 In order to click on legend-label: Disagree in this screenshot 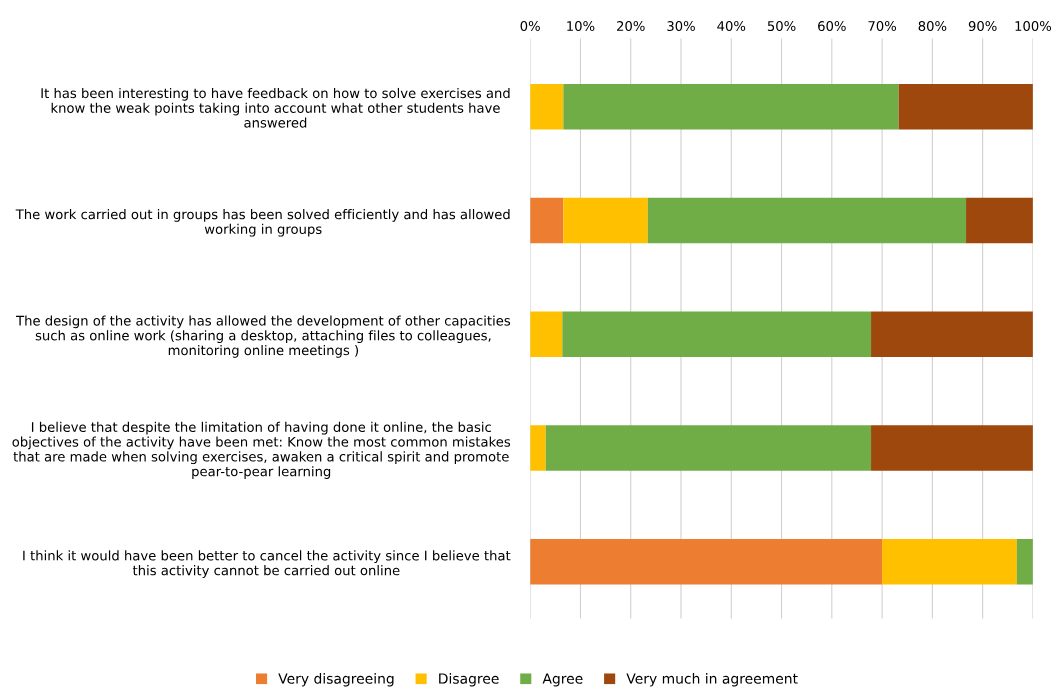, I will do `click(469, 680)`.